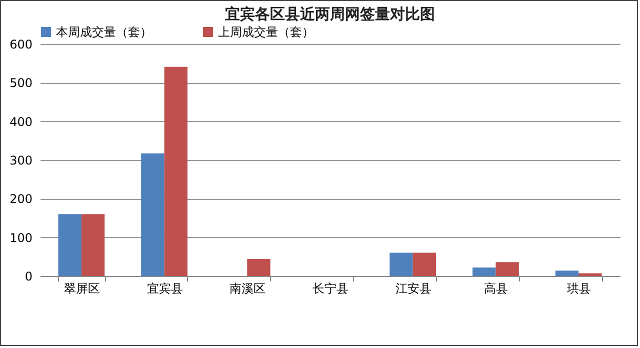 The height and width of the screenshot is (348, 640). What do you see at coordinates (82, 289) in the screenshot?
I see `x-tick-label: 翠屏区` at bounding box center [82, 289].